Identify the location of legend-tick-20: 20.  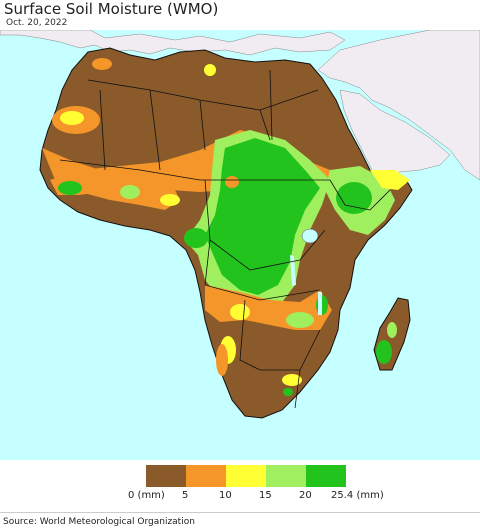
(305, 495).